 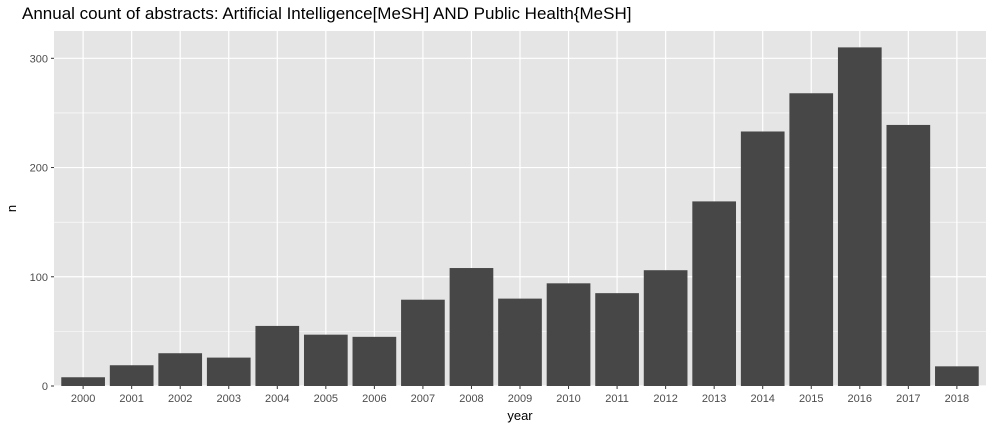 What do you see at coordinates (39, 169) in the screenshot?
I see `y-tick-label: 200` at bounding box center [39, 169].